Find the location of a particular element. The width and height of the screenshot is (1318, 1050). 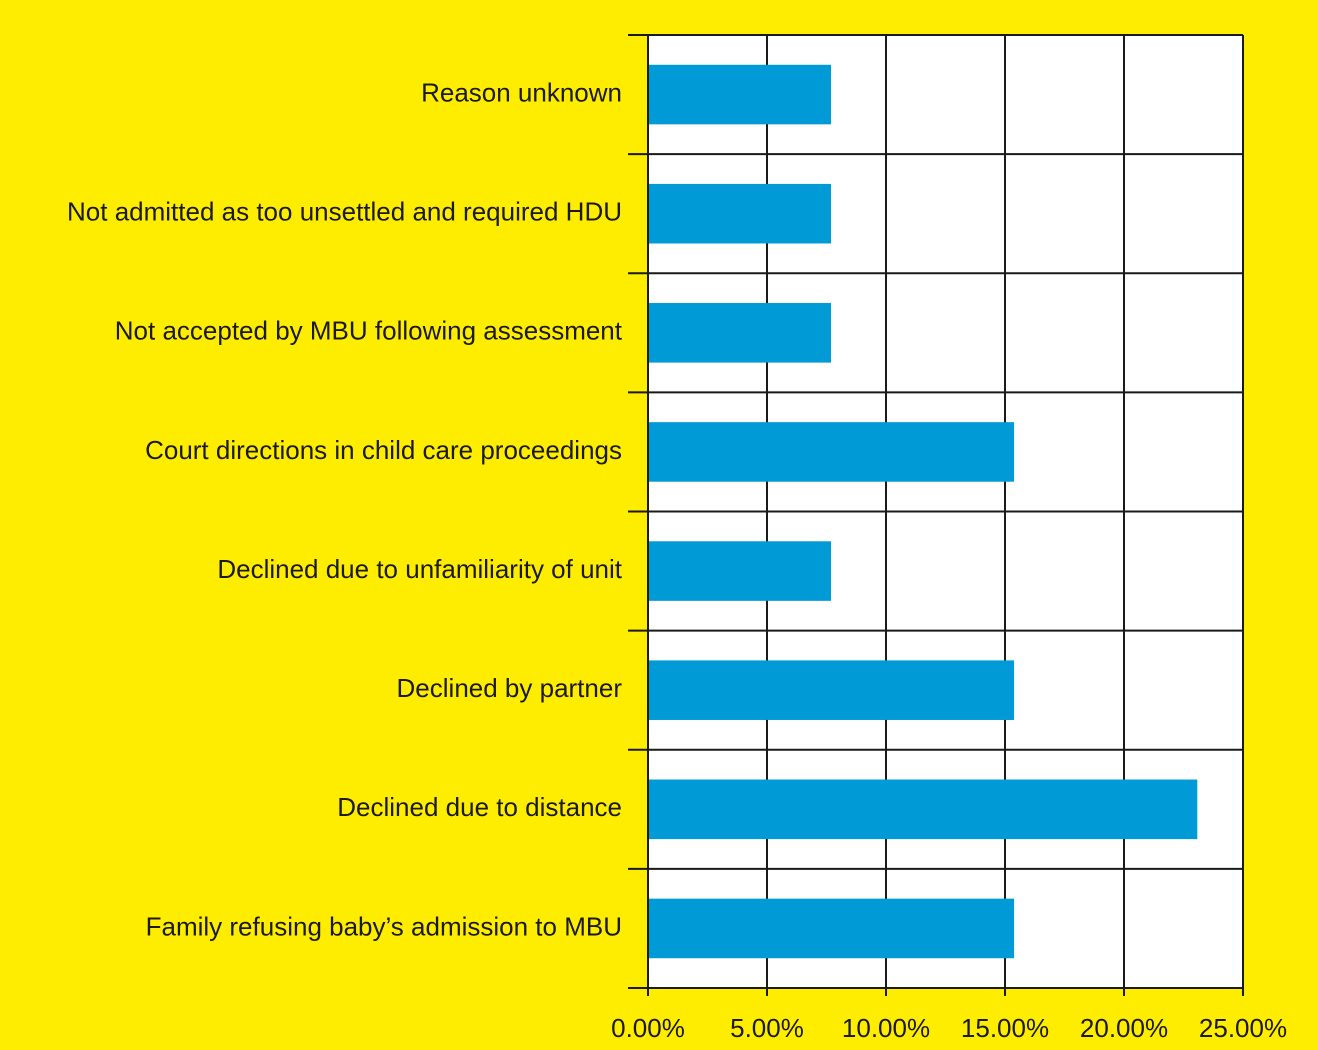

x-tick-label: 10.00% is located at coordinates (886, 1028).